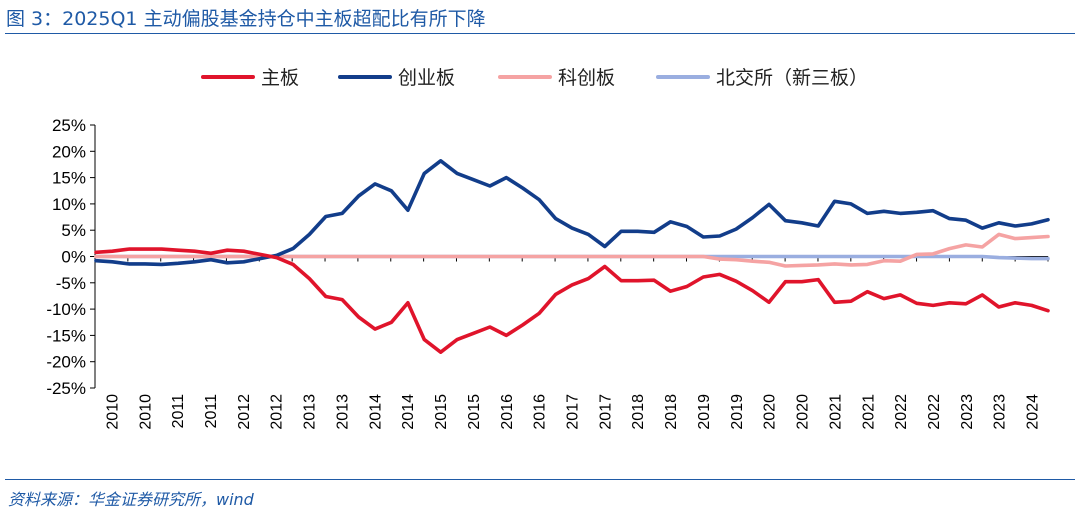 This screenshot has height=515, width=1080. Describe the element at coordinates (73, 230) in the screenshot. I see `y-tick-label: 5%` at that location.